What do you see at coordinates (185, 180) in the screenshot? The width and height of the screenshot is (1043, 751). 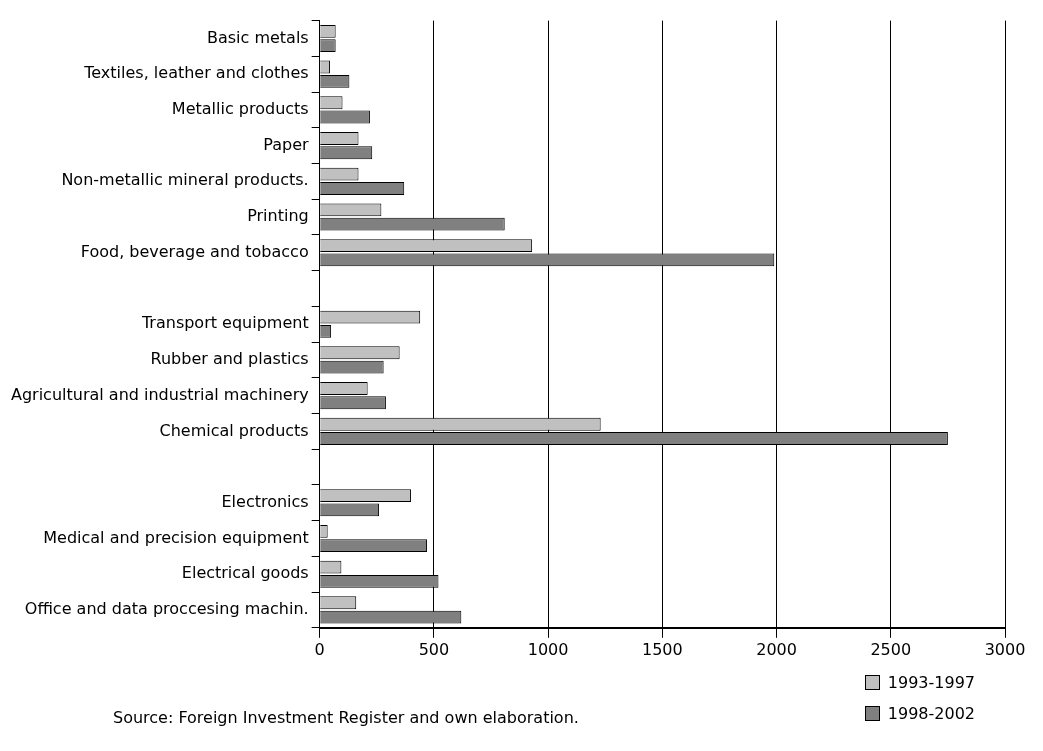 I see `y-tick-label: Non-metallic mineral products.` at bounding box center [185, 180].